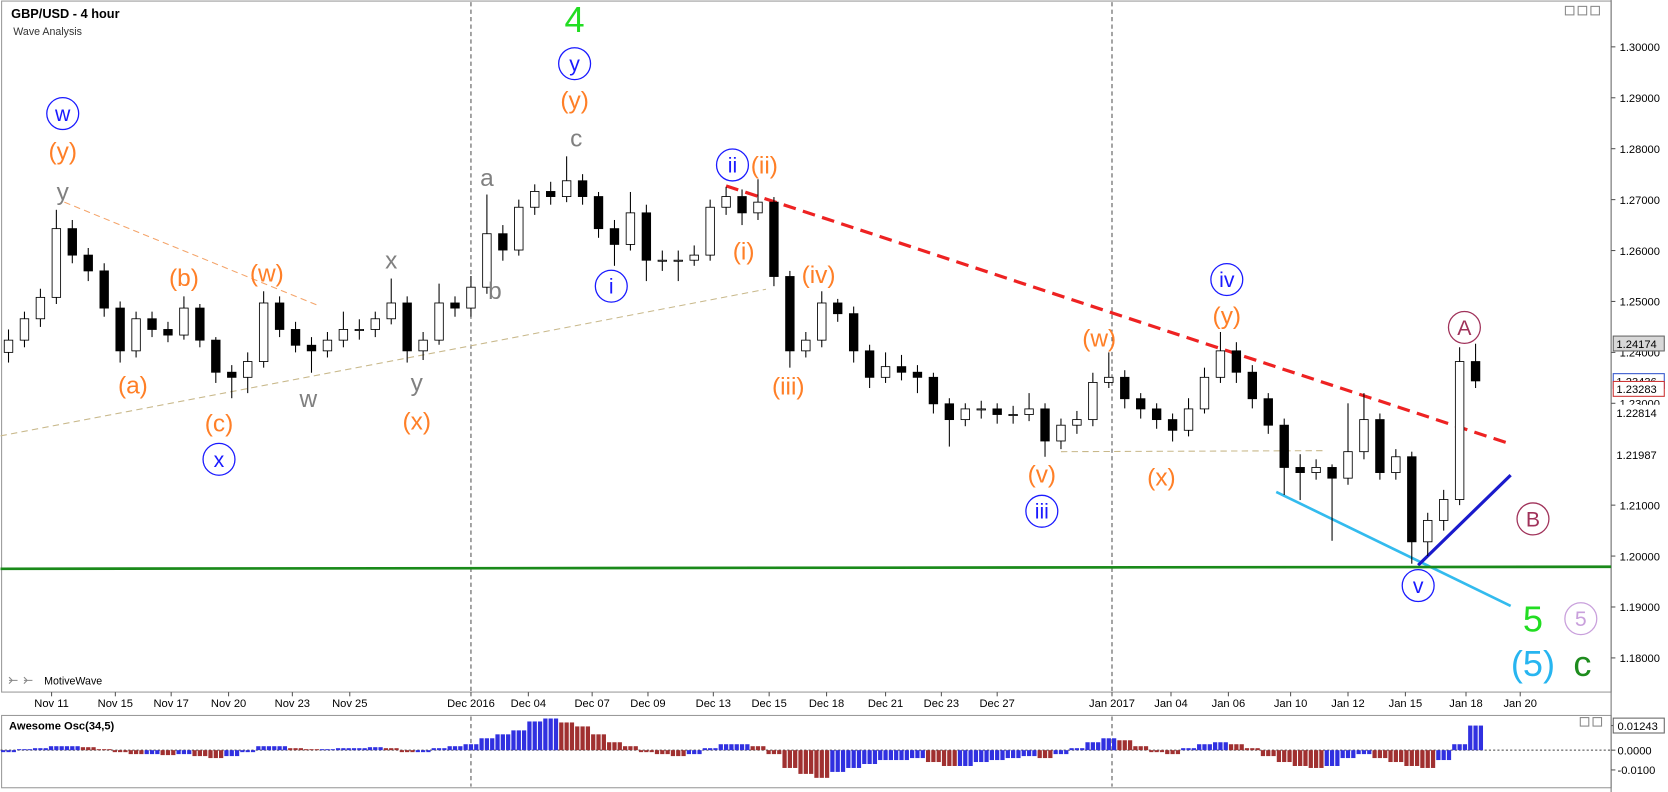  I want to click on x-tick-label: Dec 09, so click(647, 704).